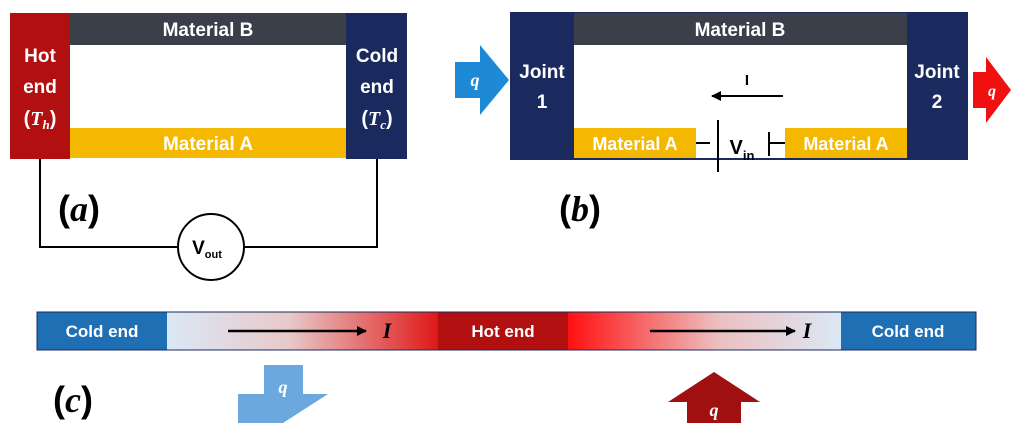 The image size is (1011, 423). I want to click on heat-down-label: q, so click(283, 387).